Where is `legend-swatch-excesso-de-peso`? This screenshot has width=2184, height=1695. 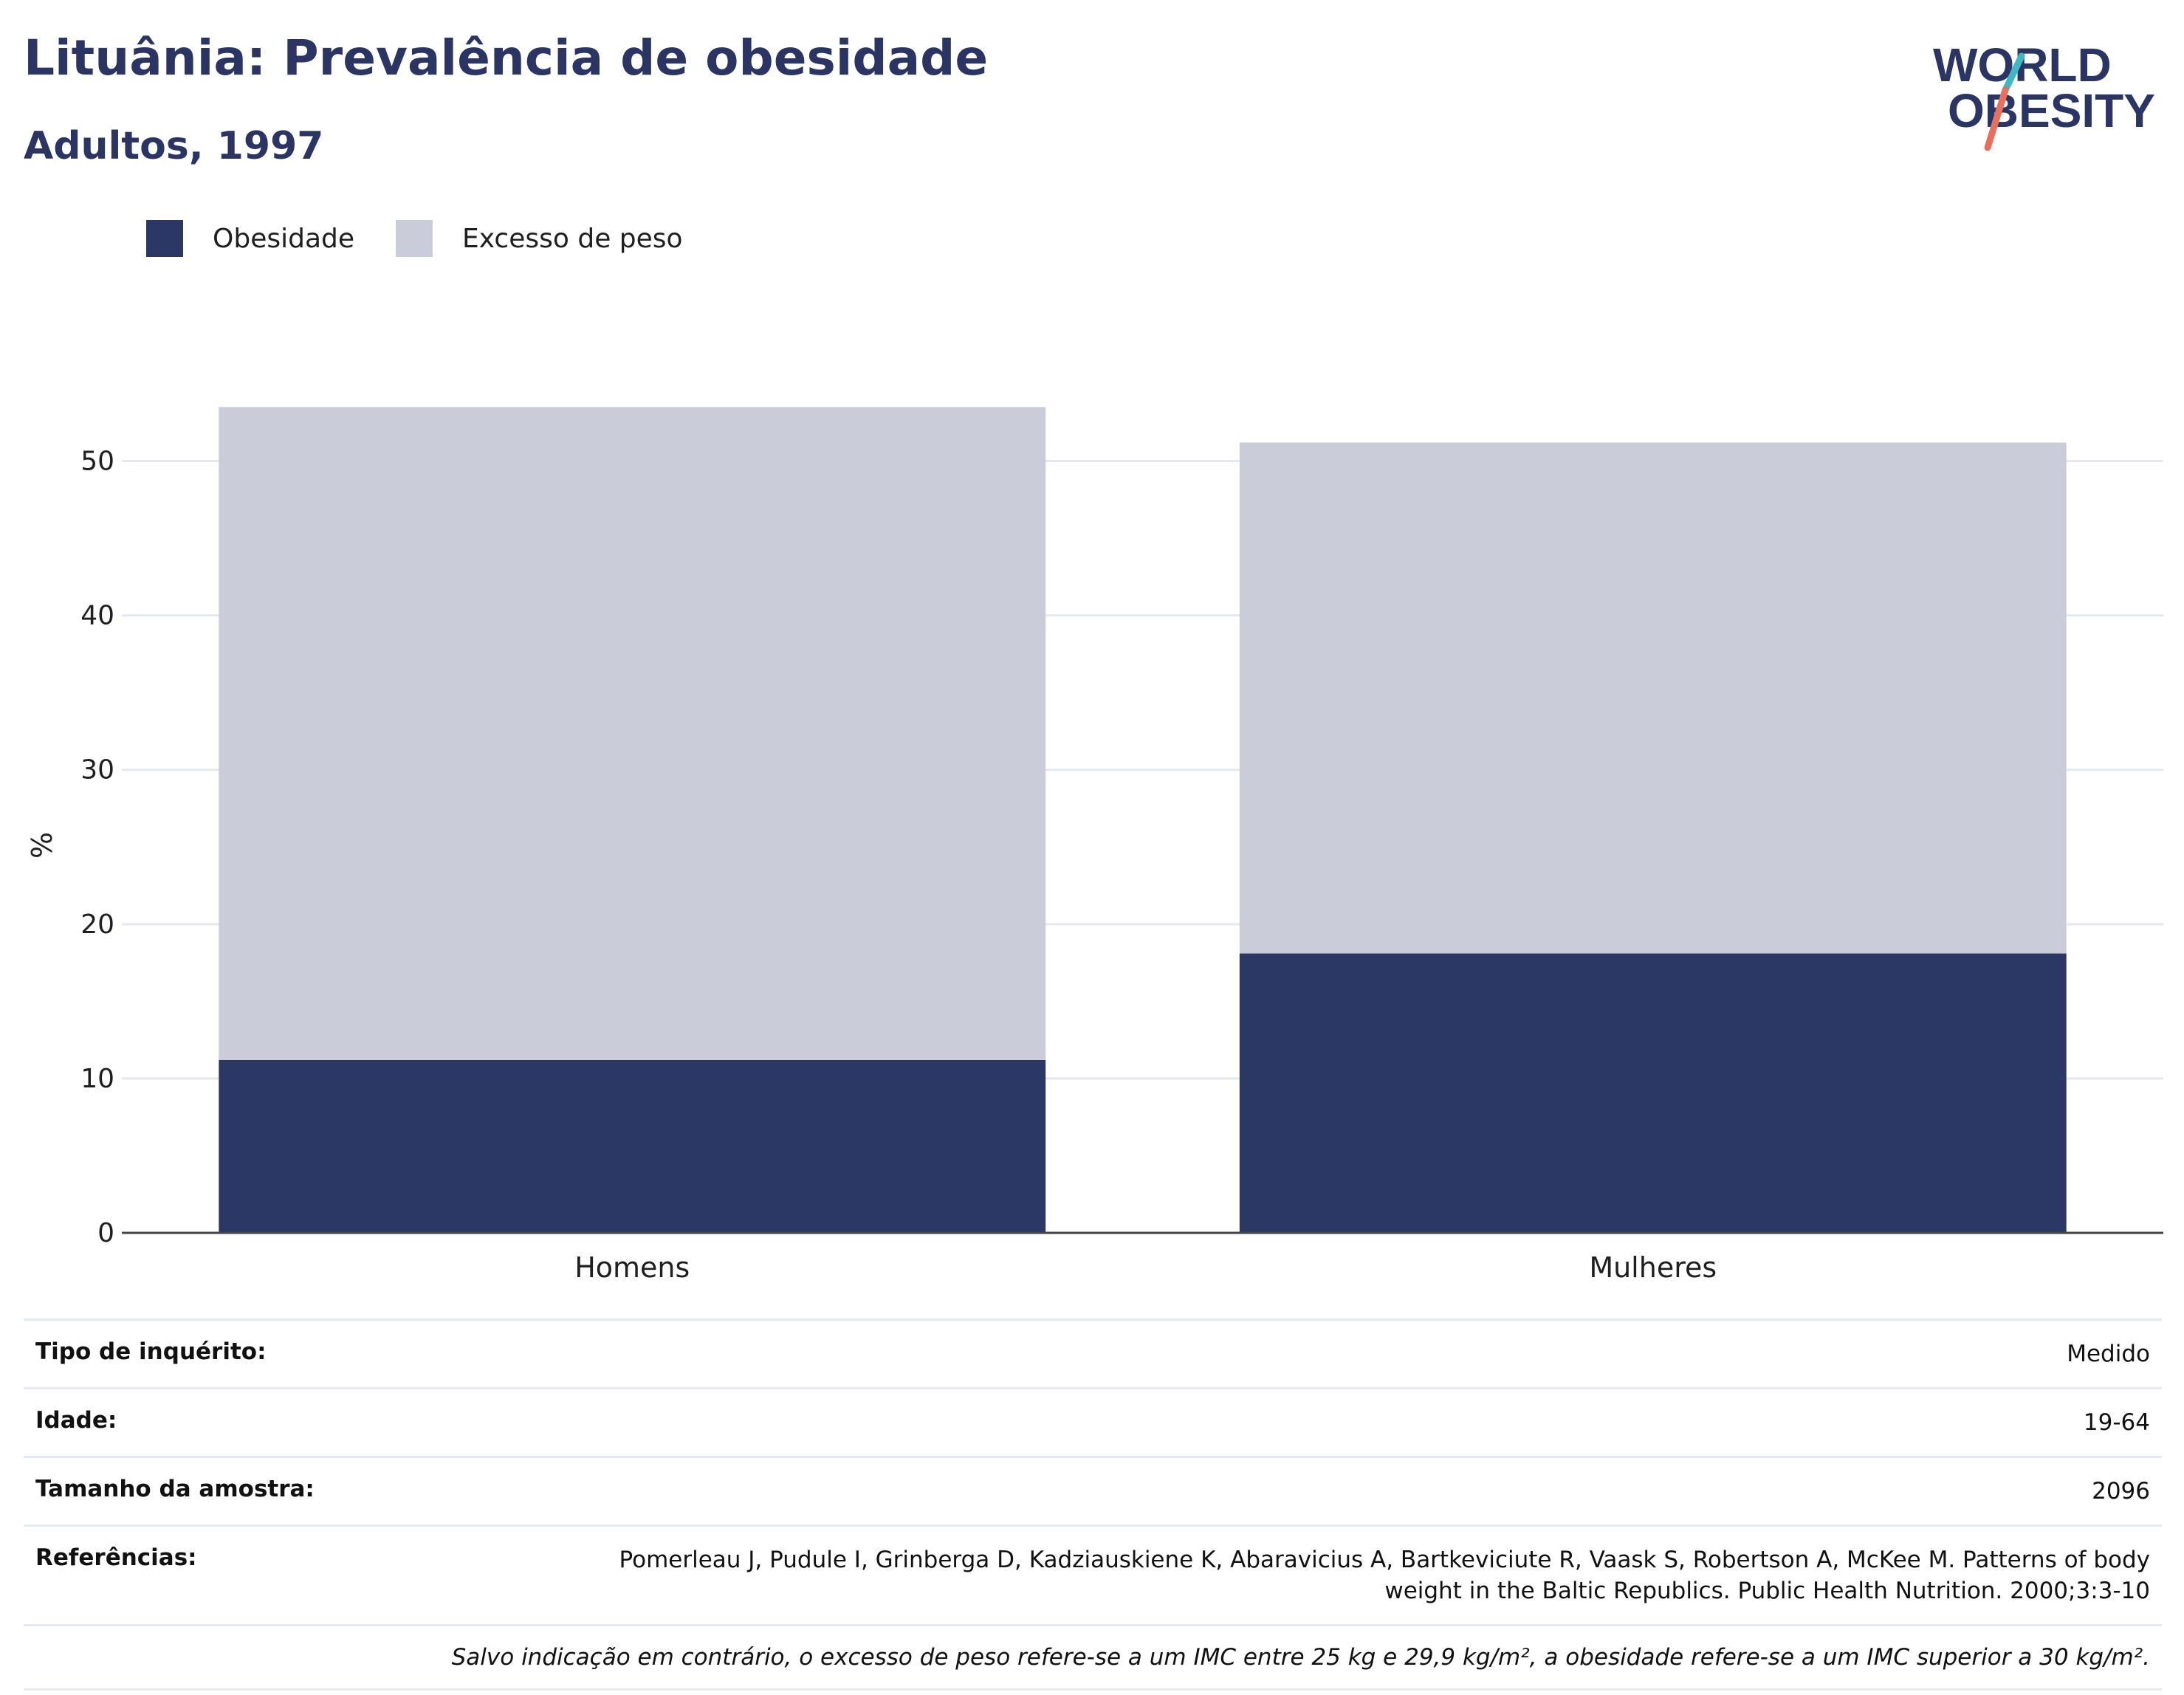
legend-swatch-excesso-de-peso is located at coordinates (415, 238).